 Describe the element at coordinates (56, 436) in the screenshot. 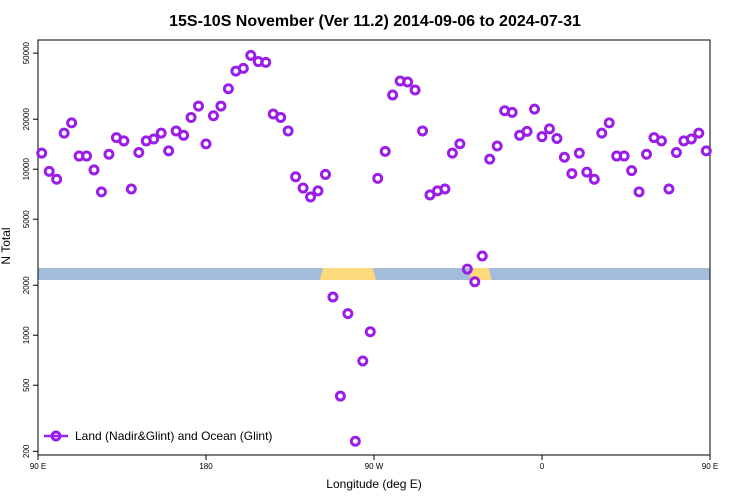

I see `legend-marker` at that location.